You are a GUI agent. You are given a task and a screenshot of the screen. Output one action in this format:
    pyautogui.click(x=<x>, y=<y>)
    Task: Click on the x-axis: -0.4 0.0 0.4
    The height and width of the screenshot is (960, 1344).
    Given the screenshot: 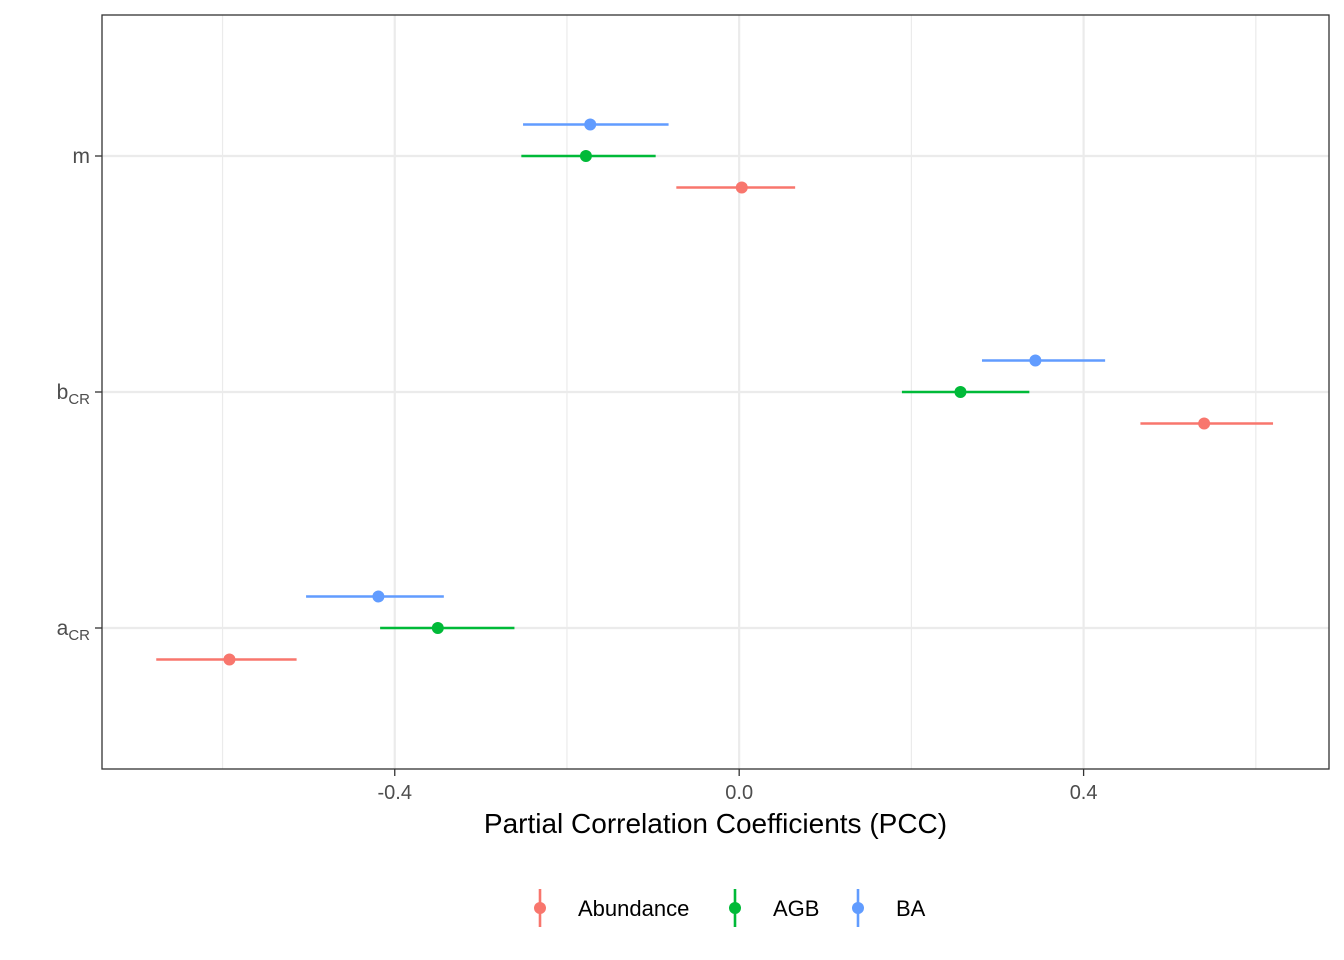 What is the action you would take?
    pyautogui.click(x=738, y=786)
    